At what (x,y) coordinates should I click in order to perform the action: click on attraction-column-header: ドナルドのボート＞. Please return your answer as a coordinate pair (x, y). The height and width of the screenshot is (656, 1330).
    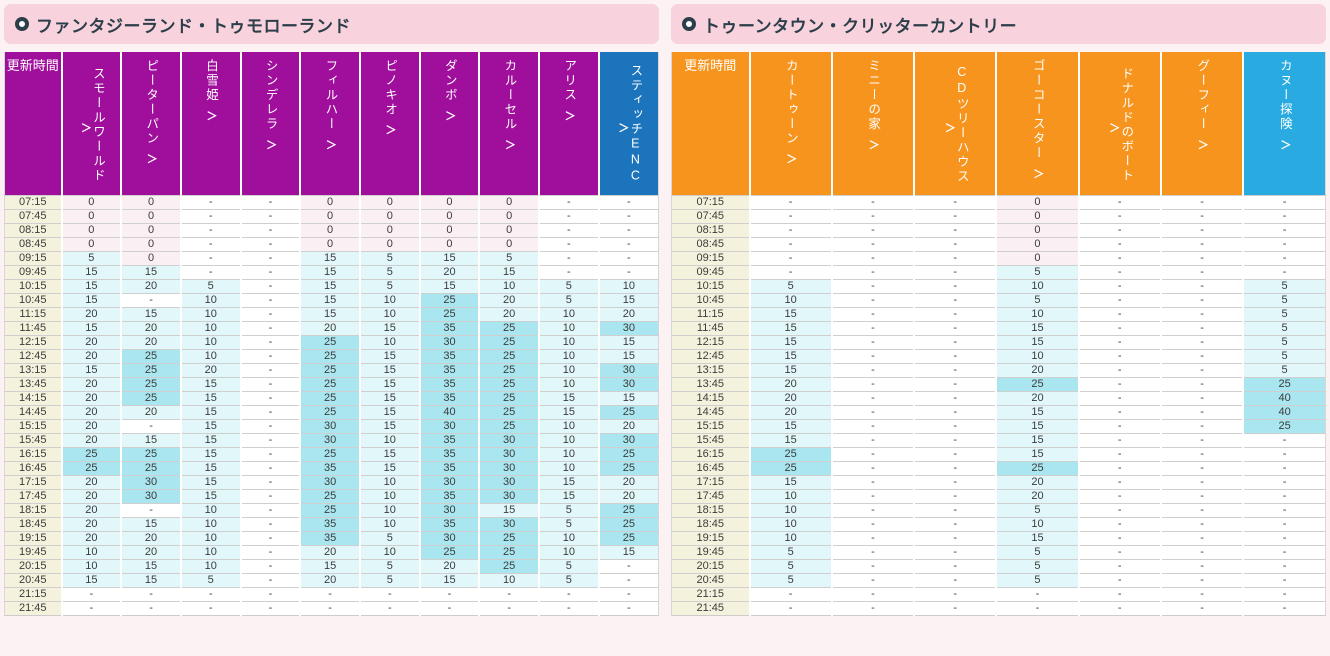
    Looking at the image, I should click on (1120, 124).